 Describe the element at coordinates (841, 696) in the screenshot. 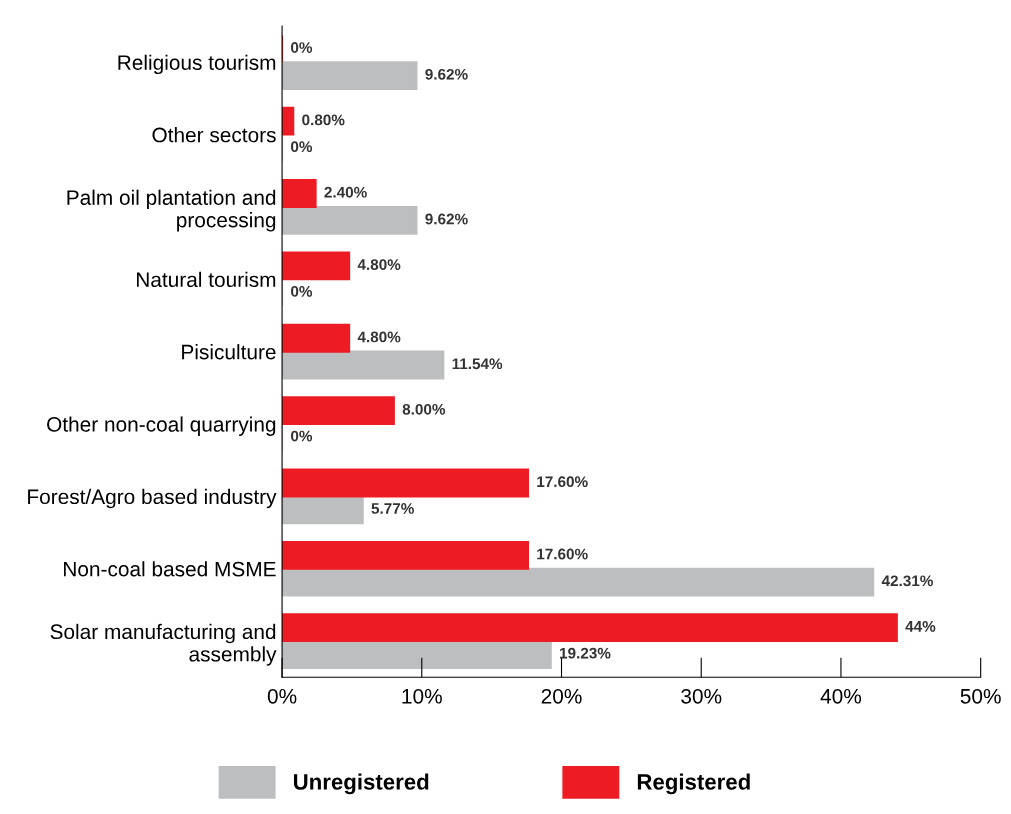

I see `x-tick-label: 40%` at that location.